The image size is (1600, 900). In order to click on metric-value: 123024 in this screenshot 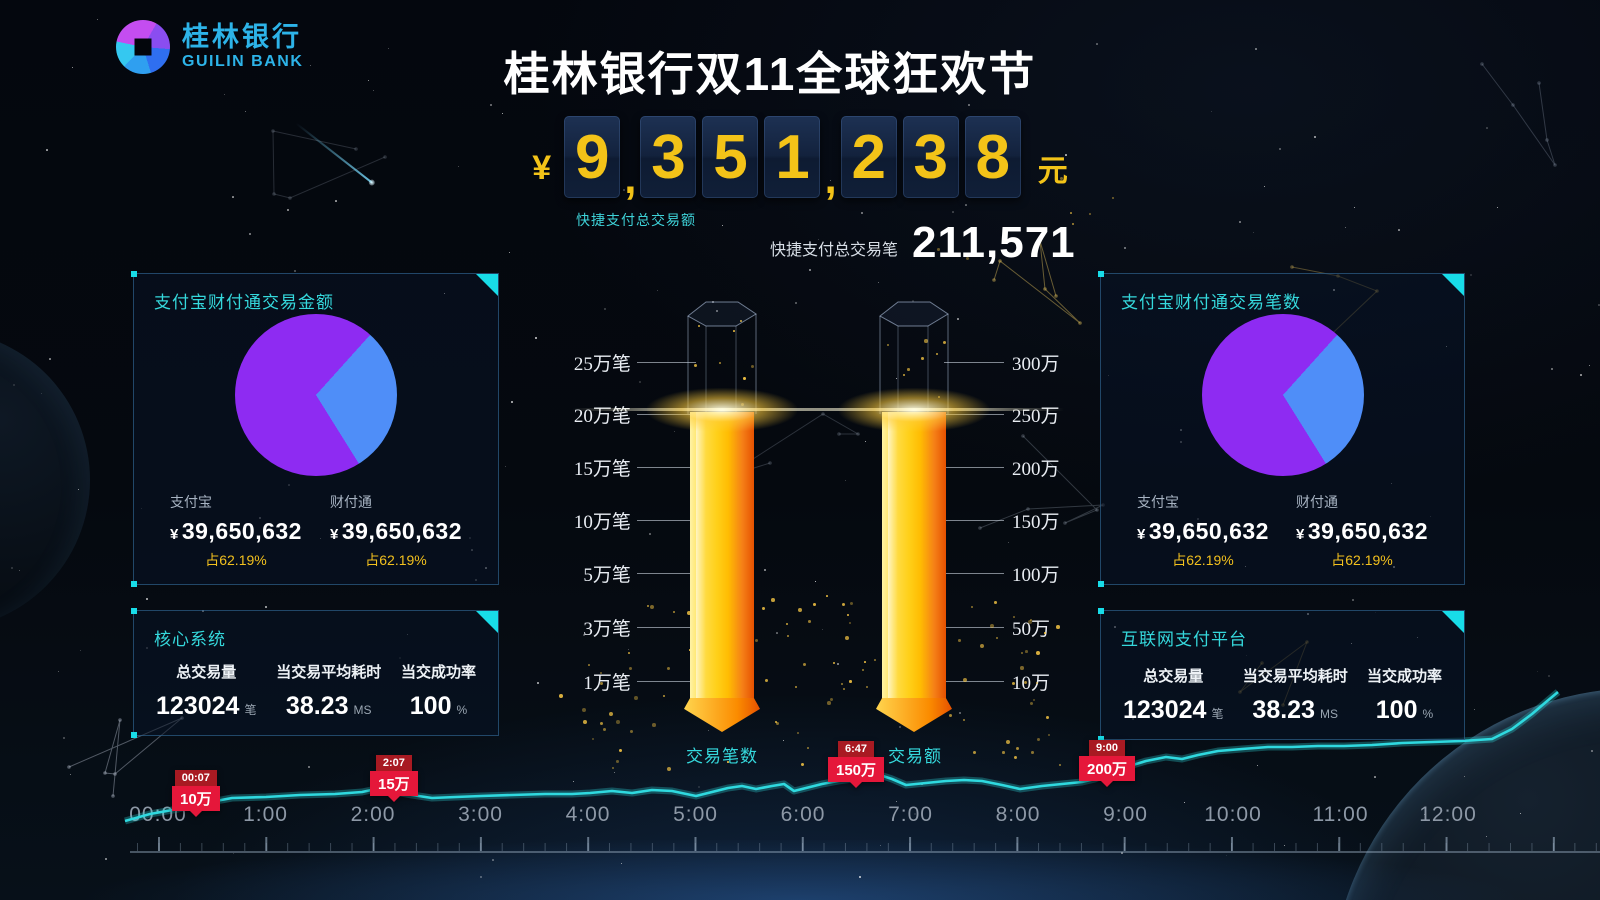, I will do `click(1165, 710)`.